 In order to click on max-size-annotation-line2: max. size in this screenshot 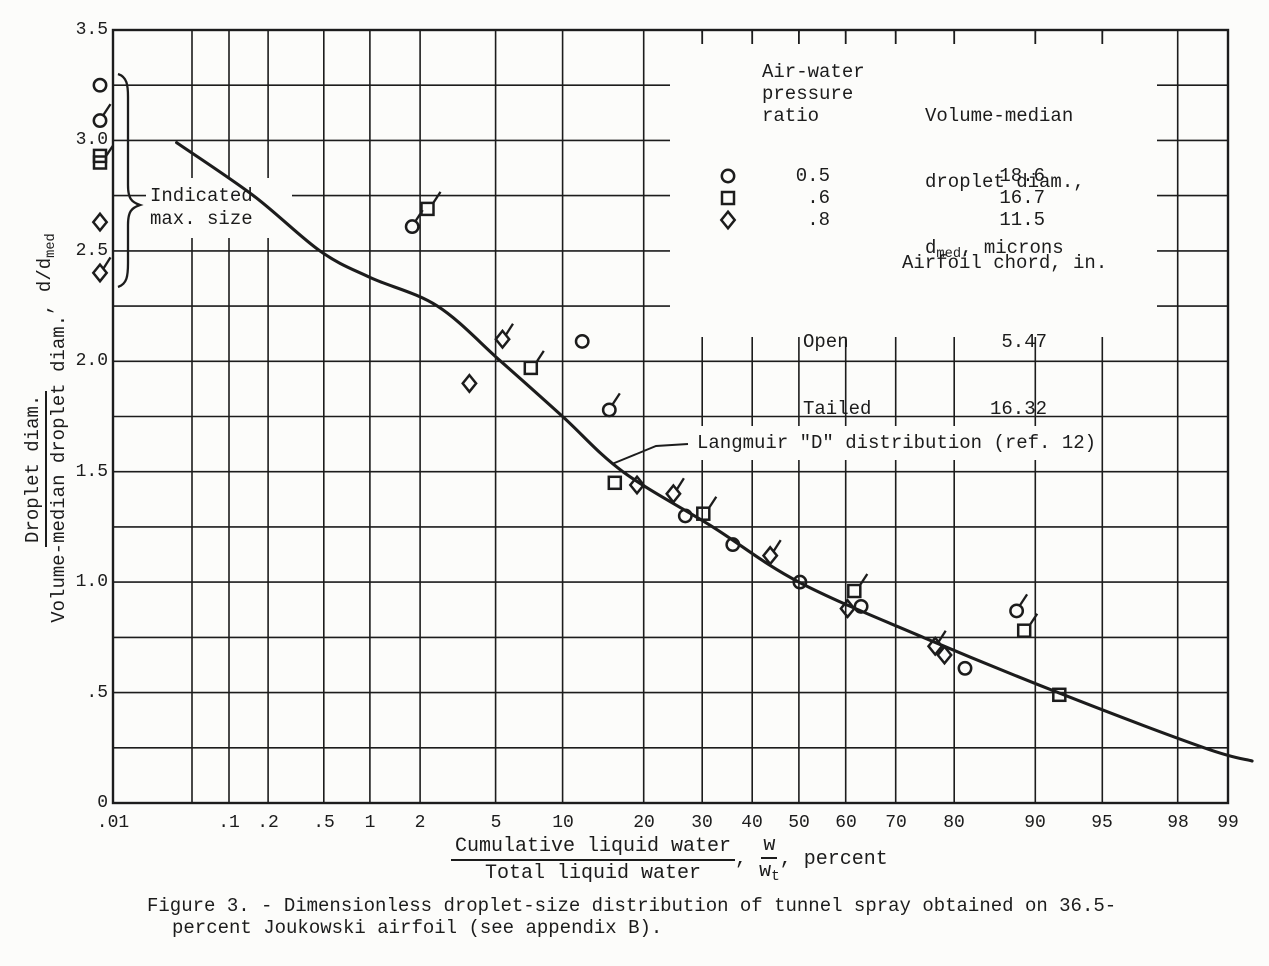, I will do `click(201, 219)`.